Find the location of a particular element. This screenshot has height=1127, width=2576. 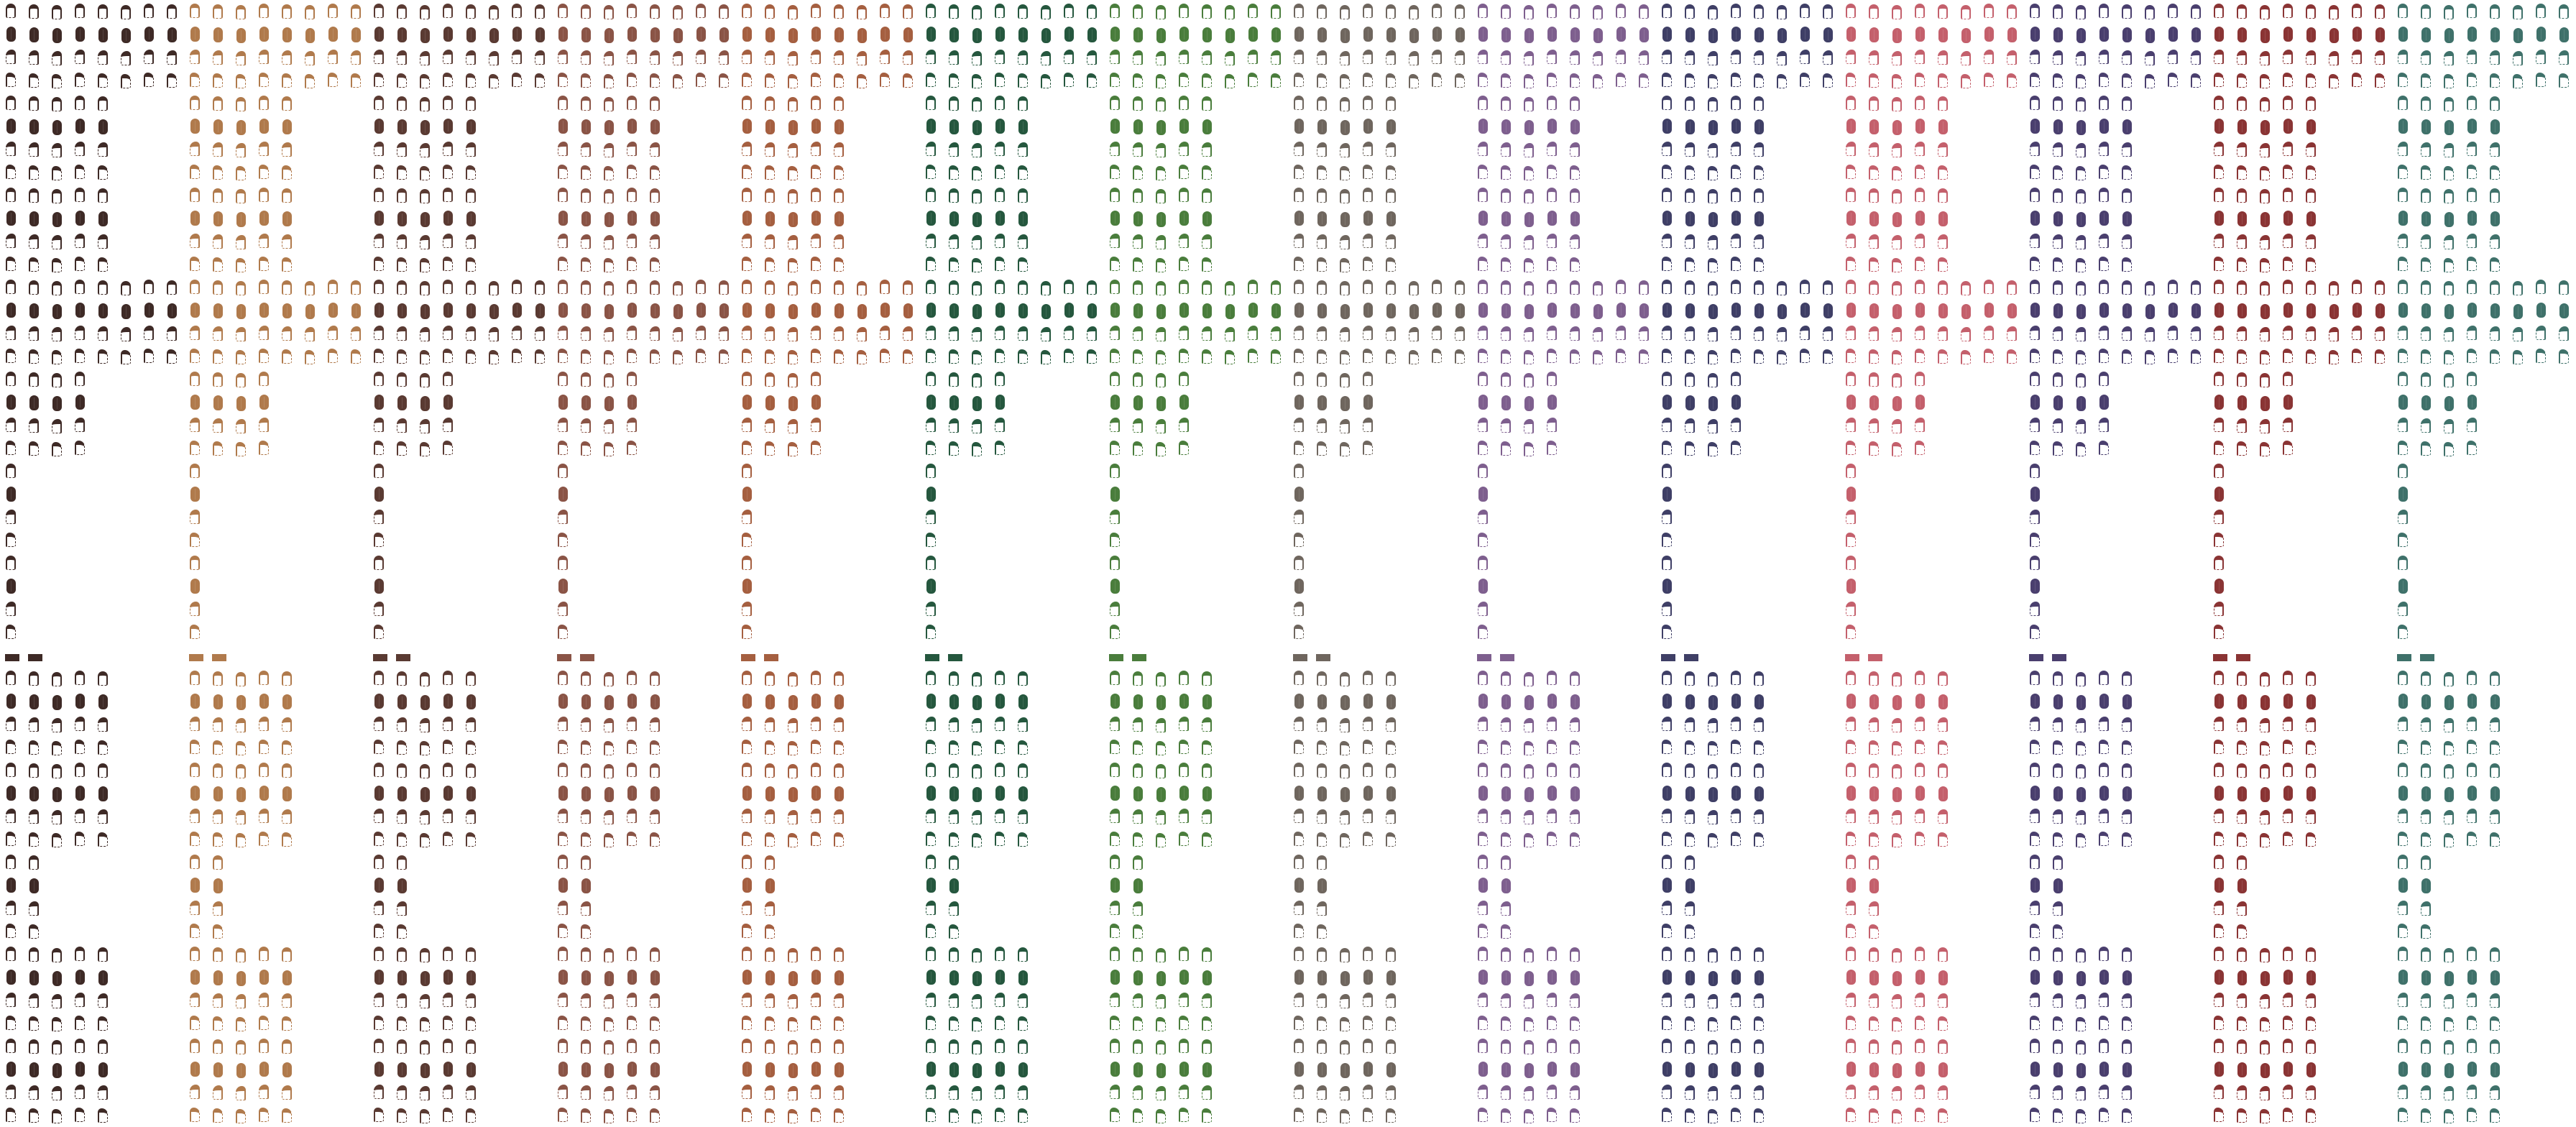

hair-sprite-hook is located at coordinates (34, 655).